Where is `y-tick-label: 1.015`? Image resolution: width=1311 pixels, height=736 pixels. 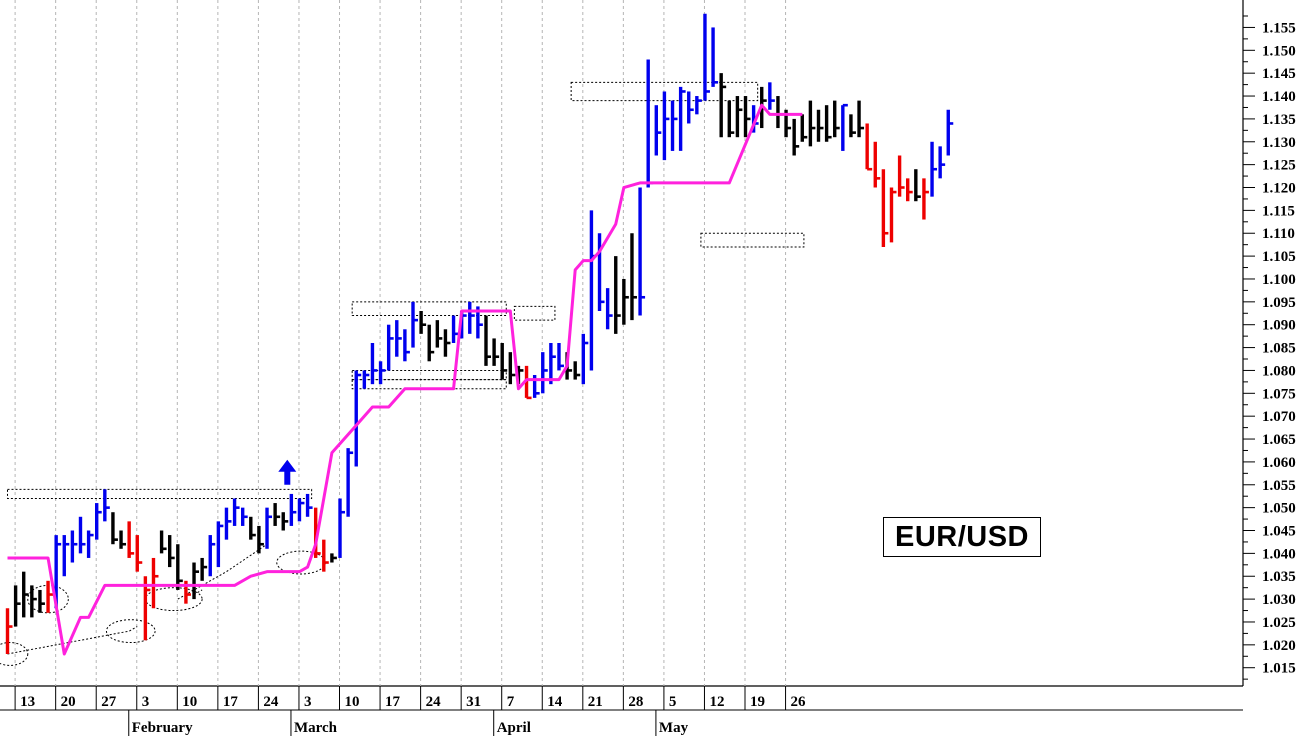 y-tick-label: 1.015 is located at coordinates (1279, 669).